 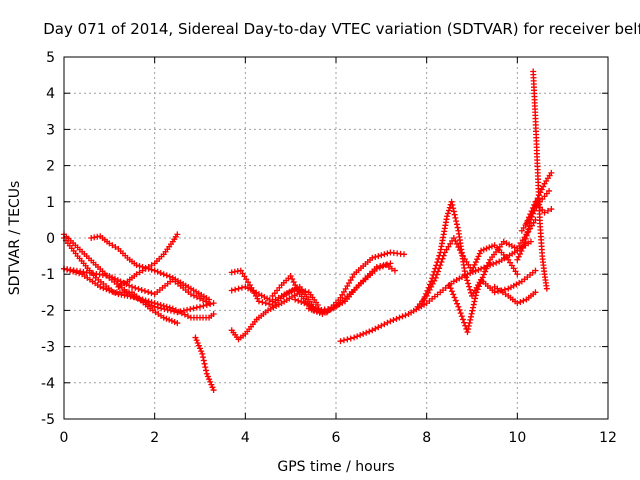 I want to click on series-sat-q, so click(x=492, y=276).